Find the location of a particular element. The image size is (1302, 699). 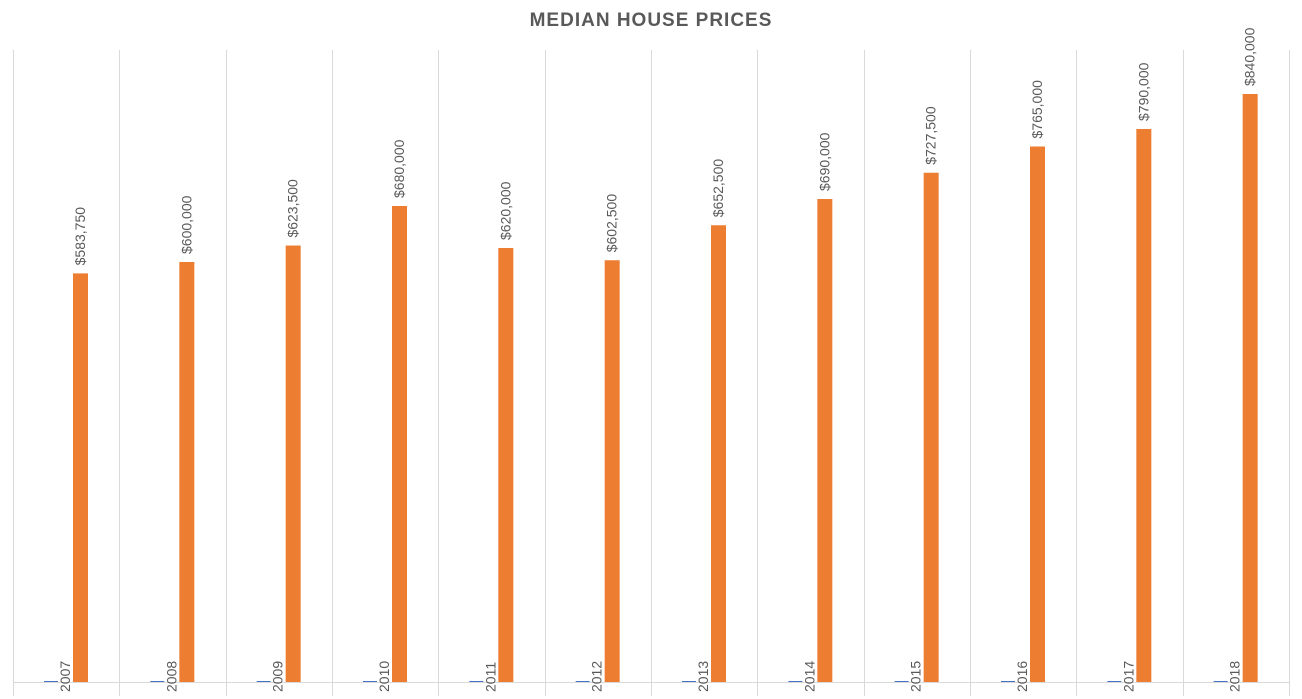

category-label: 2007 is located at coordinates (65, 676).